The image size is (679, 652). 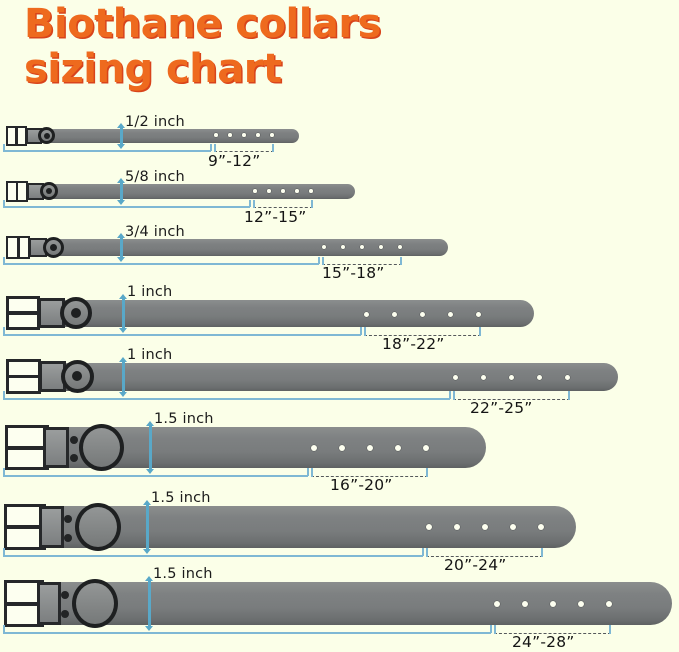 What do you see at coordinates (353, 273) in the screenshot?
I see `size-range-label: 15”-18”` at bounding box center [353, 273].